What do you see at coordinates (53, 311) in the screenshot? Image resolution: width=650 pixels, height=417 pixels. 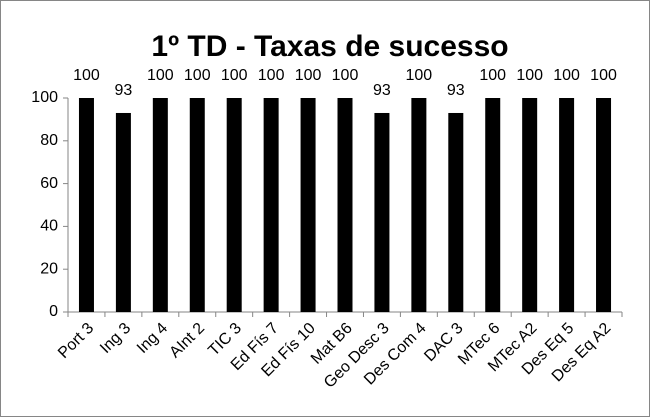 I see `y-tick-label: 0` at bounding box center [53, 311].